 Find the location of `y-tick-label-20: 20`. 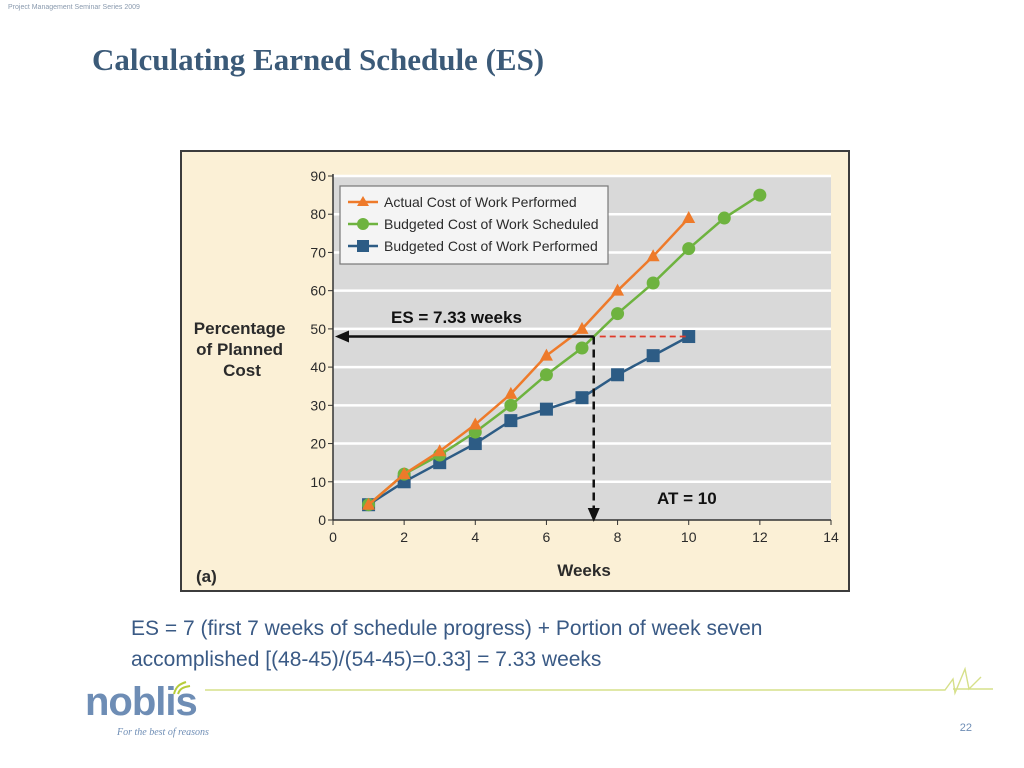

y-tick-label-20: 20 is located at coordinates (318, 444).